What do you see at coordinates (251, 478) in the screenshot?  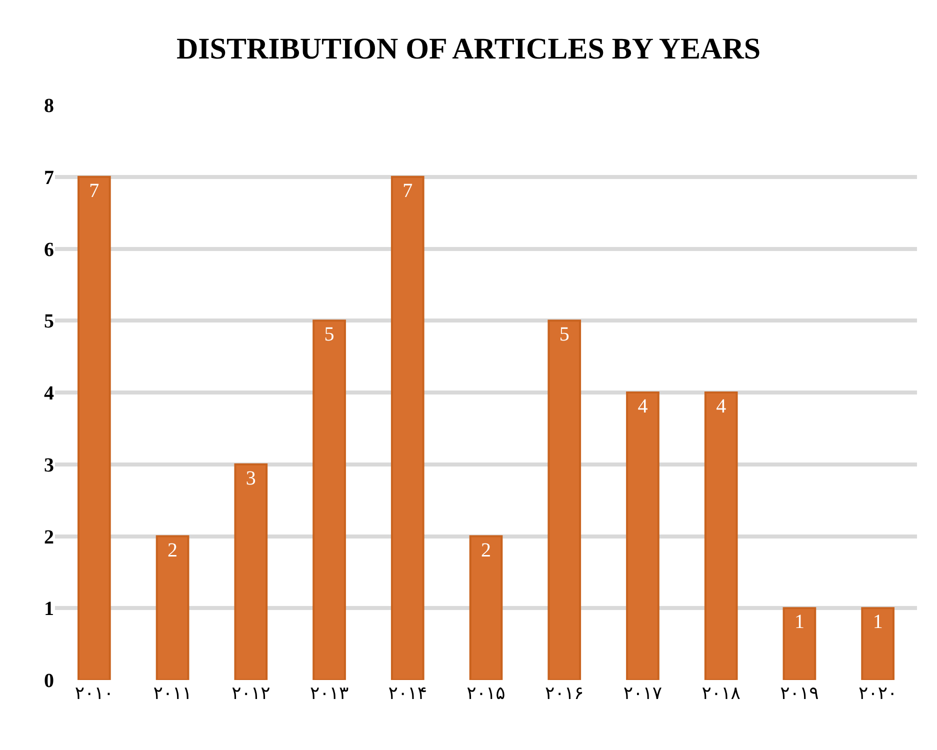 I see `data-label: 3` at bounding box center [251, 478].